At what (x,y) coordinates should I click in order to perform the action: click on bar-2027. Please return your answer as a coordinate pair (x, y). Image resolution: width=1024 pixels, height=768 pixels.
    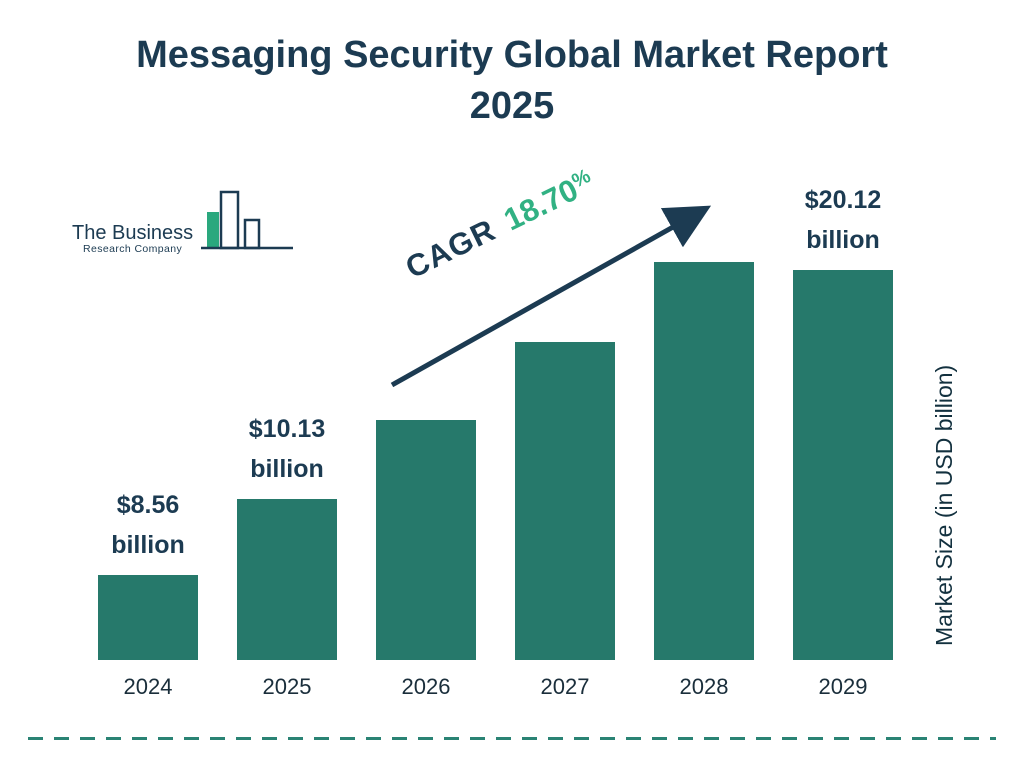
    Looking at the image, I should click on (565, 501).